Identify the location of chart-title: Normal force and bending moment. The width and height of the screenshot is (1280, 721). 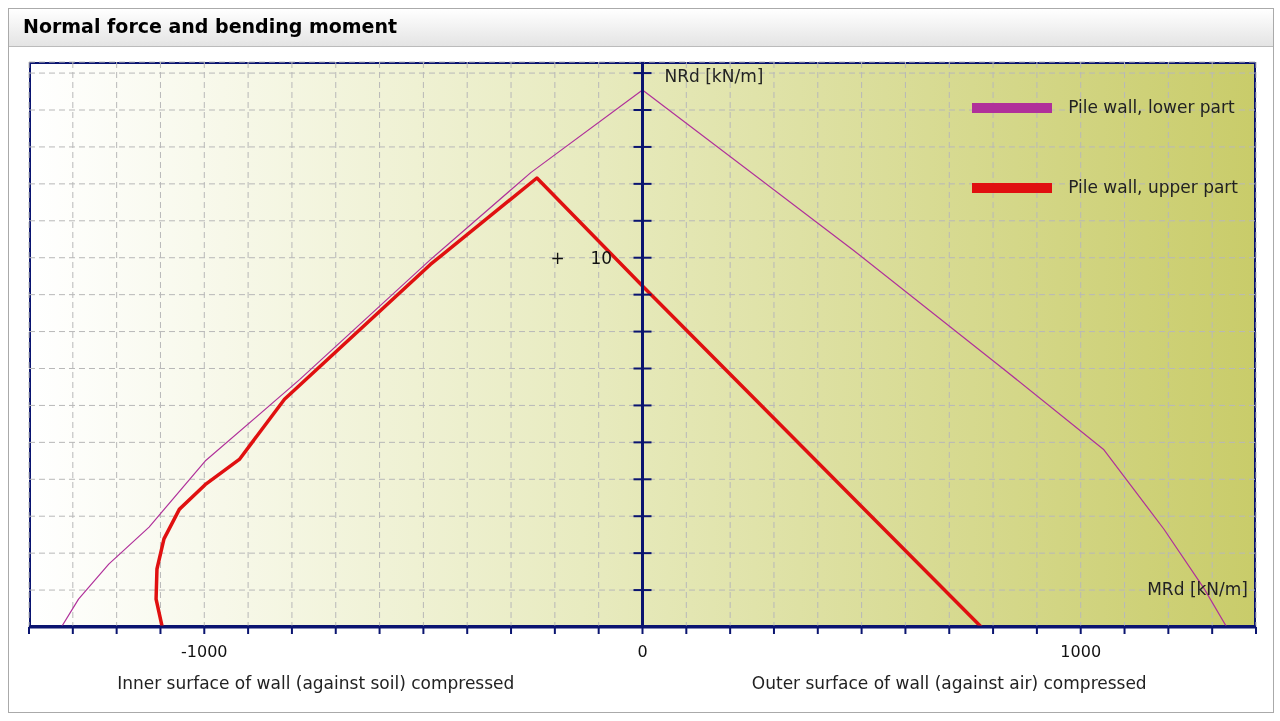
(641, 28).